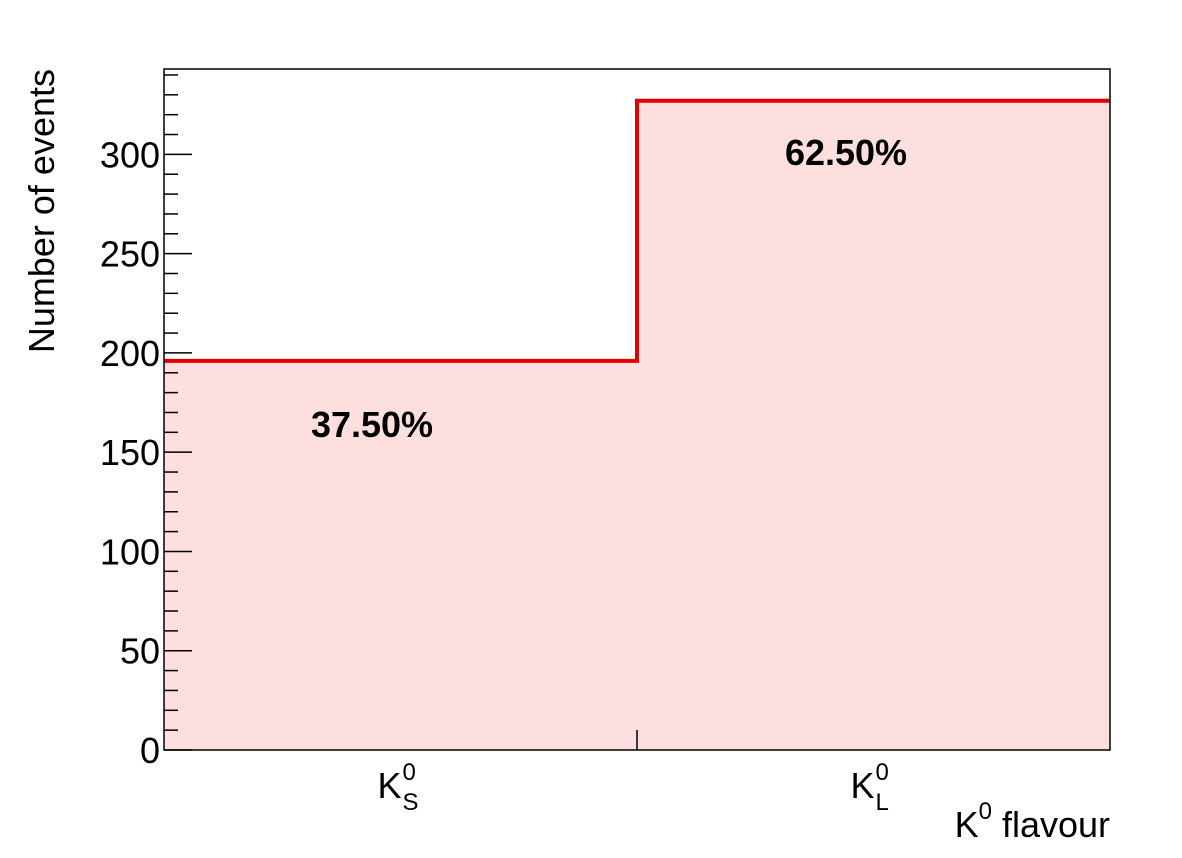  What do you see at coordinates (130, 353) in the screenshot?
I see `y-tick-label-4: 200` at bounding box center [130, 353].